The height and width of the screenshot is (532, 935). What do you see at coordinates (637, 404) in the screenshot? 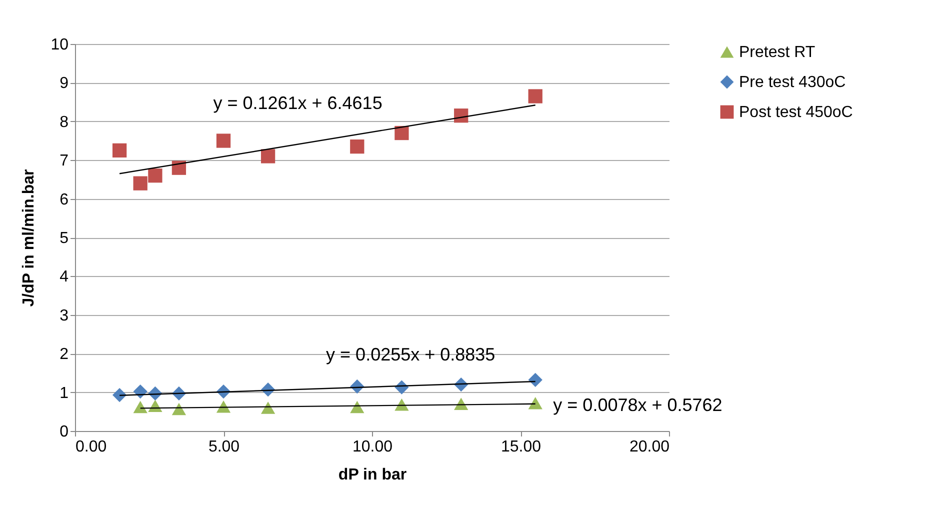
I see `annotation: y = 0.0078x + 0.5762` at bounding box center [637, 404].